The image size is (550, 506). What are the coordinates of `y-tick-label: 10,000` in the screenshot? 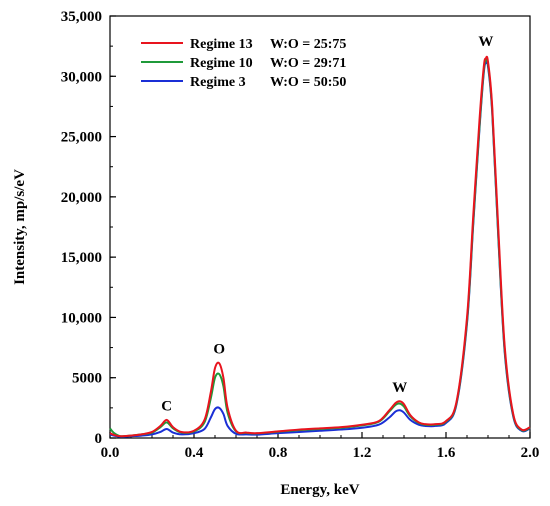 It's located at (81, 318).